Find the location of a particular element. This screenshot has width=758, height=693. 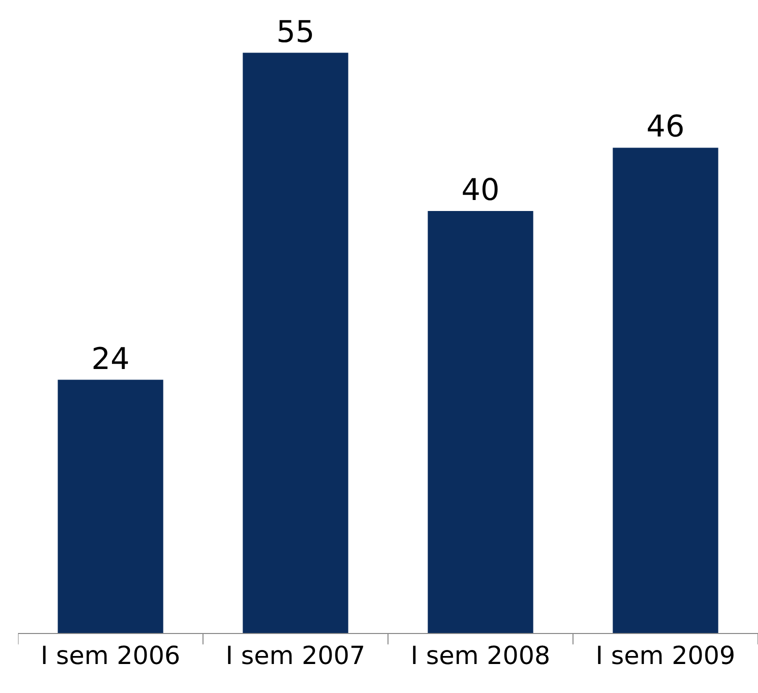

x-tick-label: I sem 2008 is located at coordinates (480, 655).